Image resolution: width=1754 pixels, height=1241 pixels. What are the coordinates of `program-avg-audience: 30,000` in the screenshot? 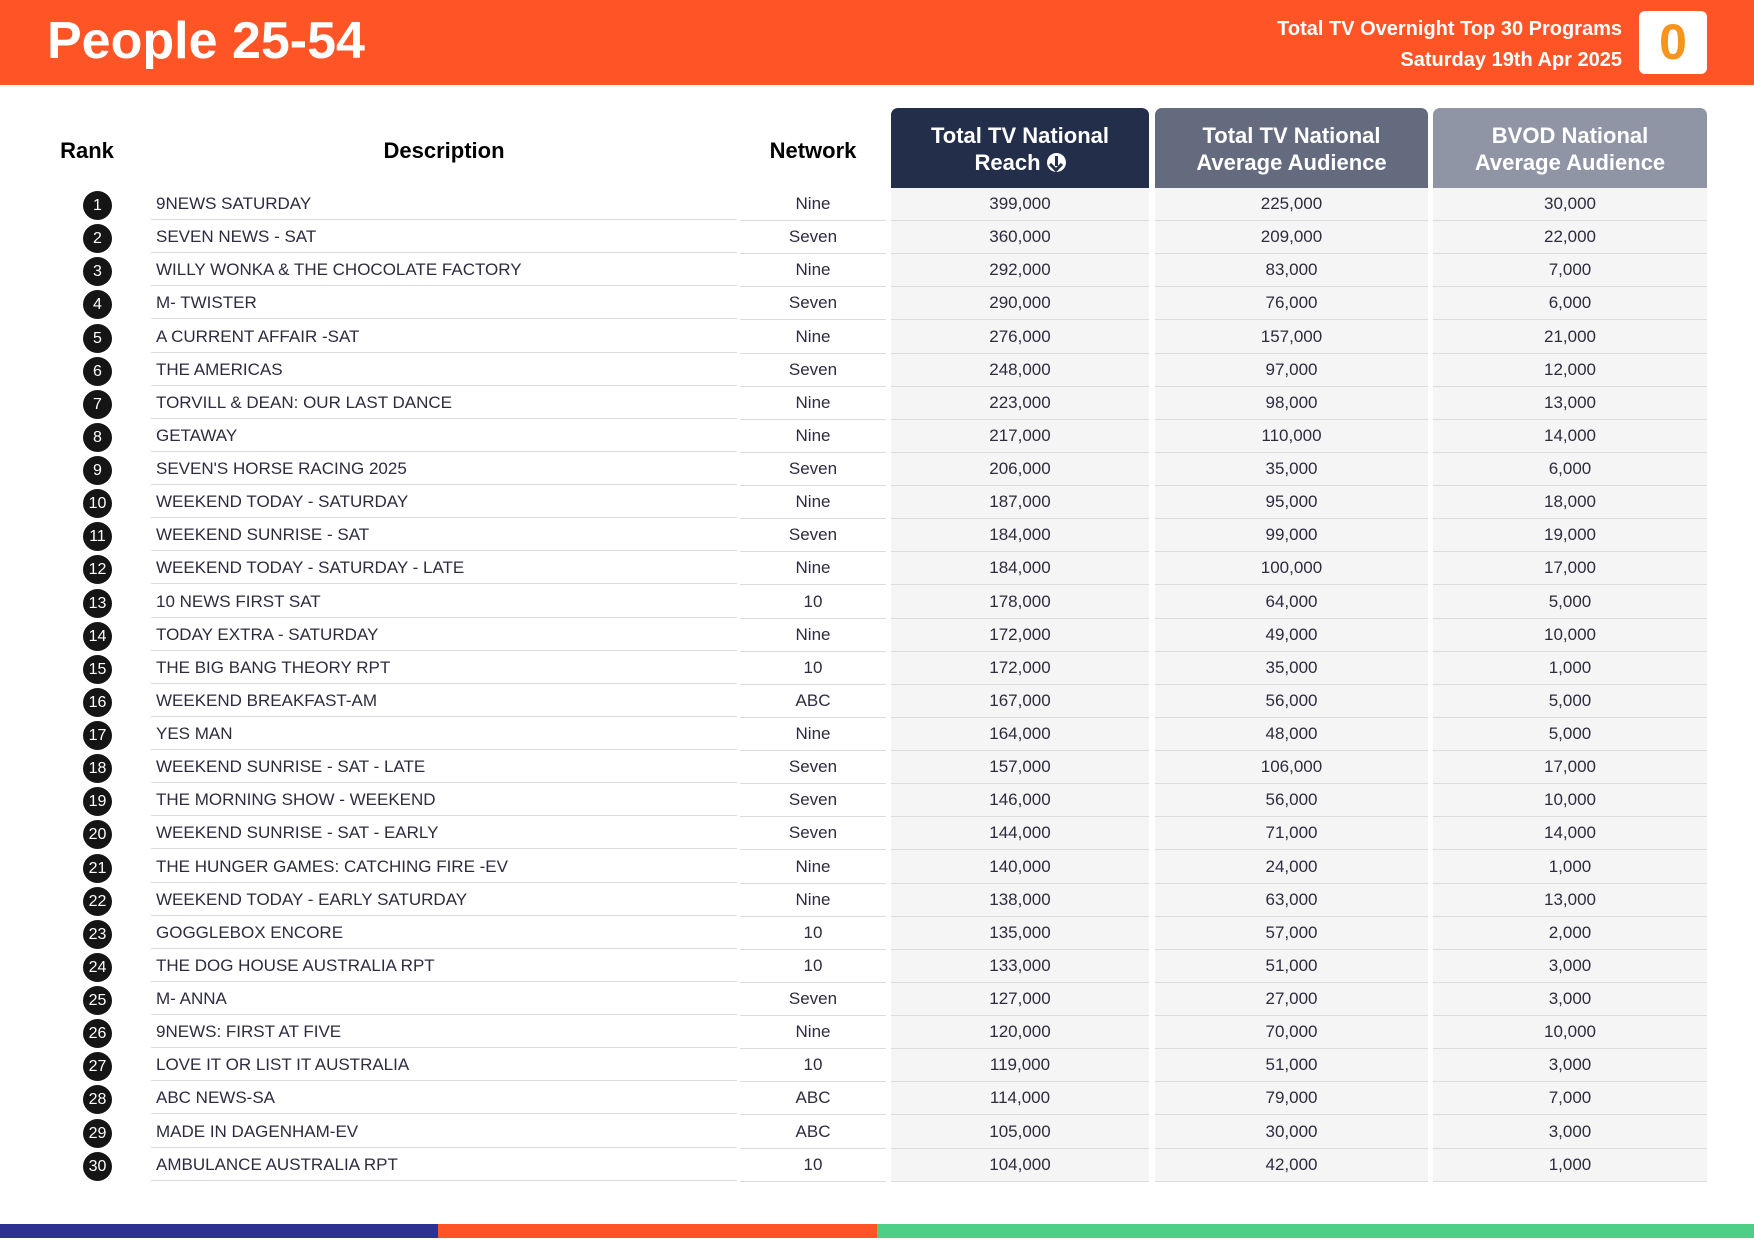 It's located at (1291, 1132).